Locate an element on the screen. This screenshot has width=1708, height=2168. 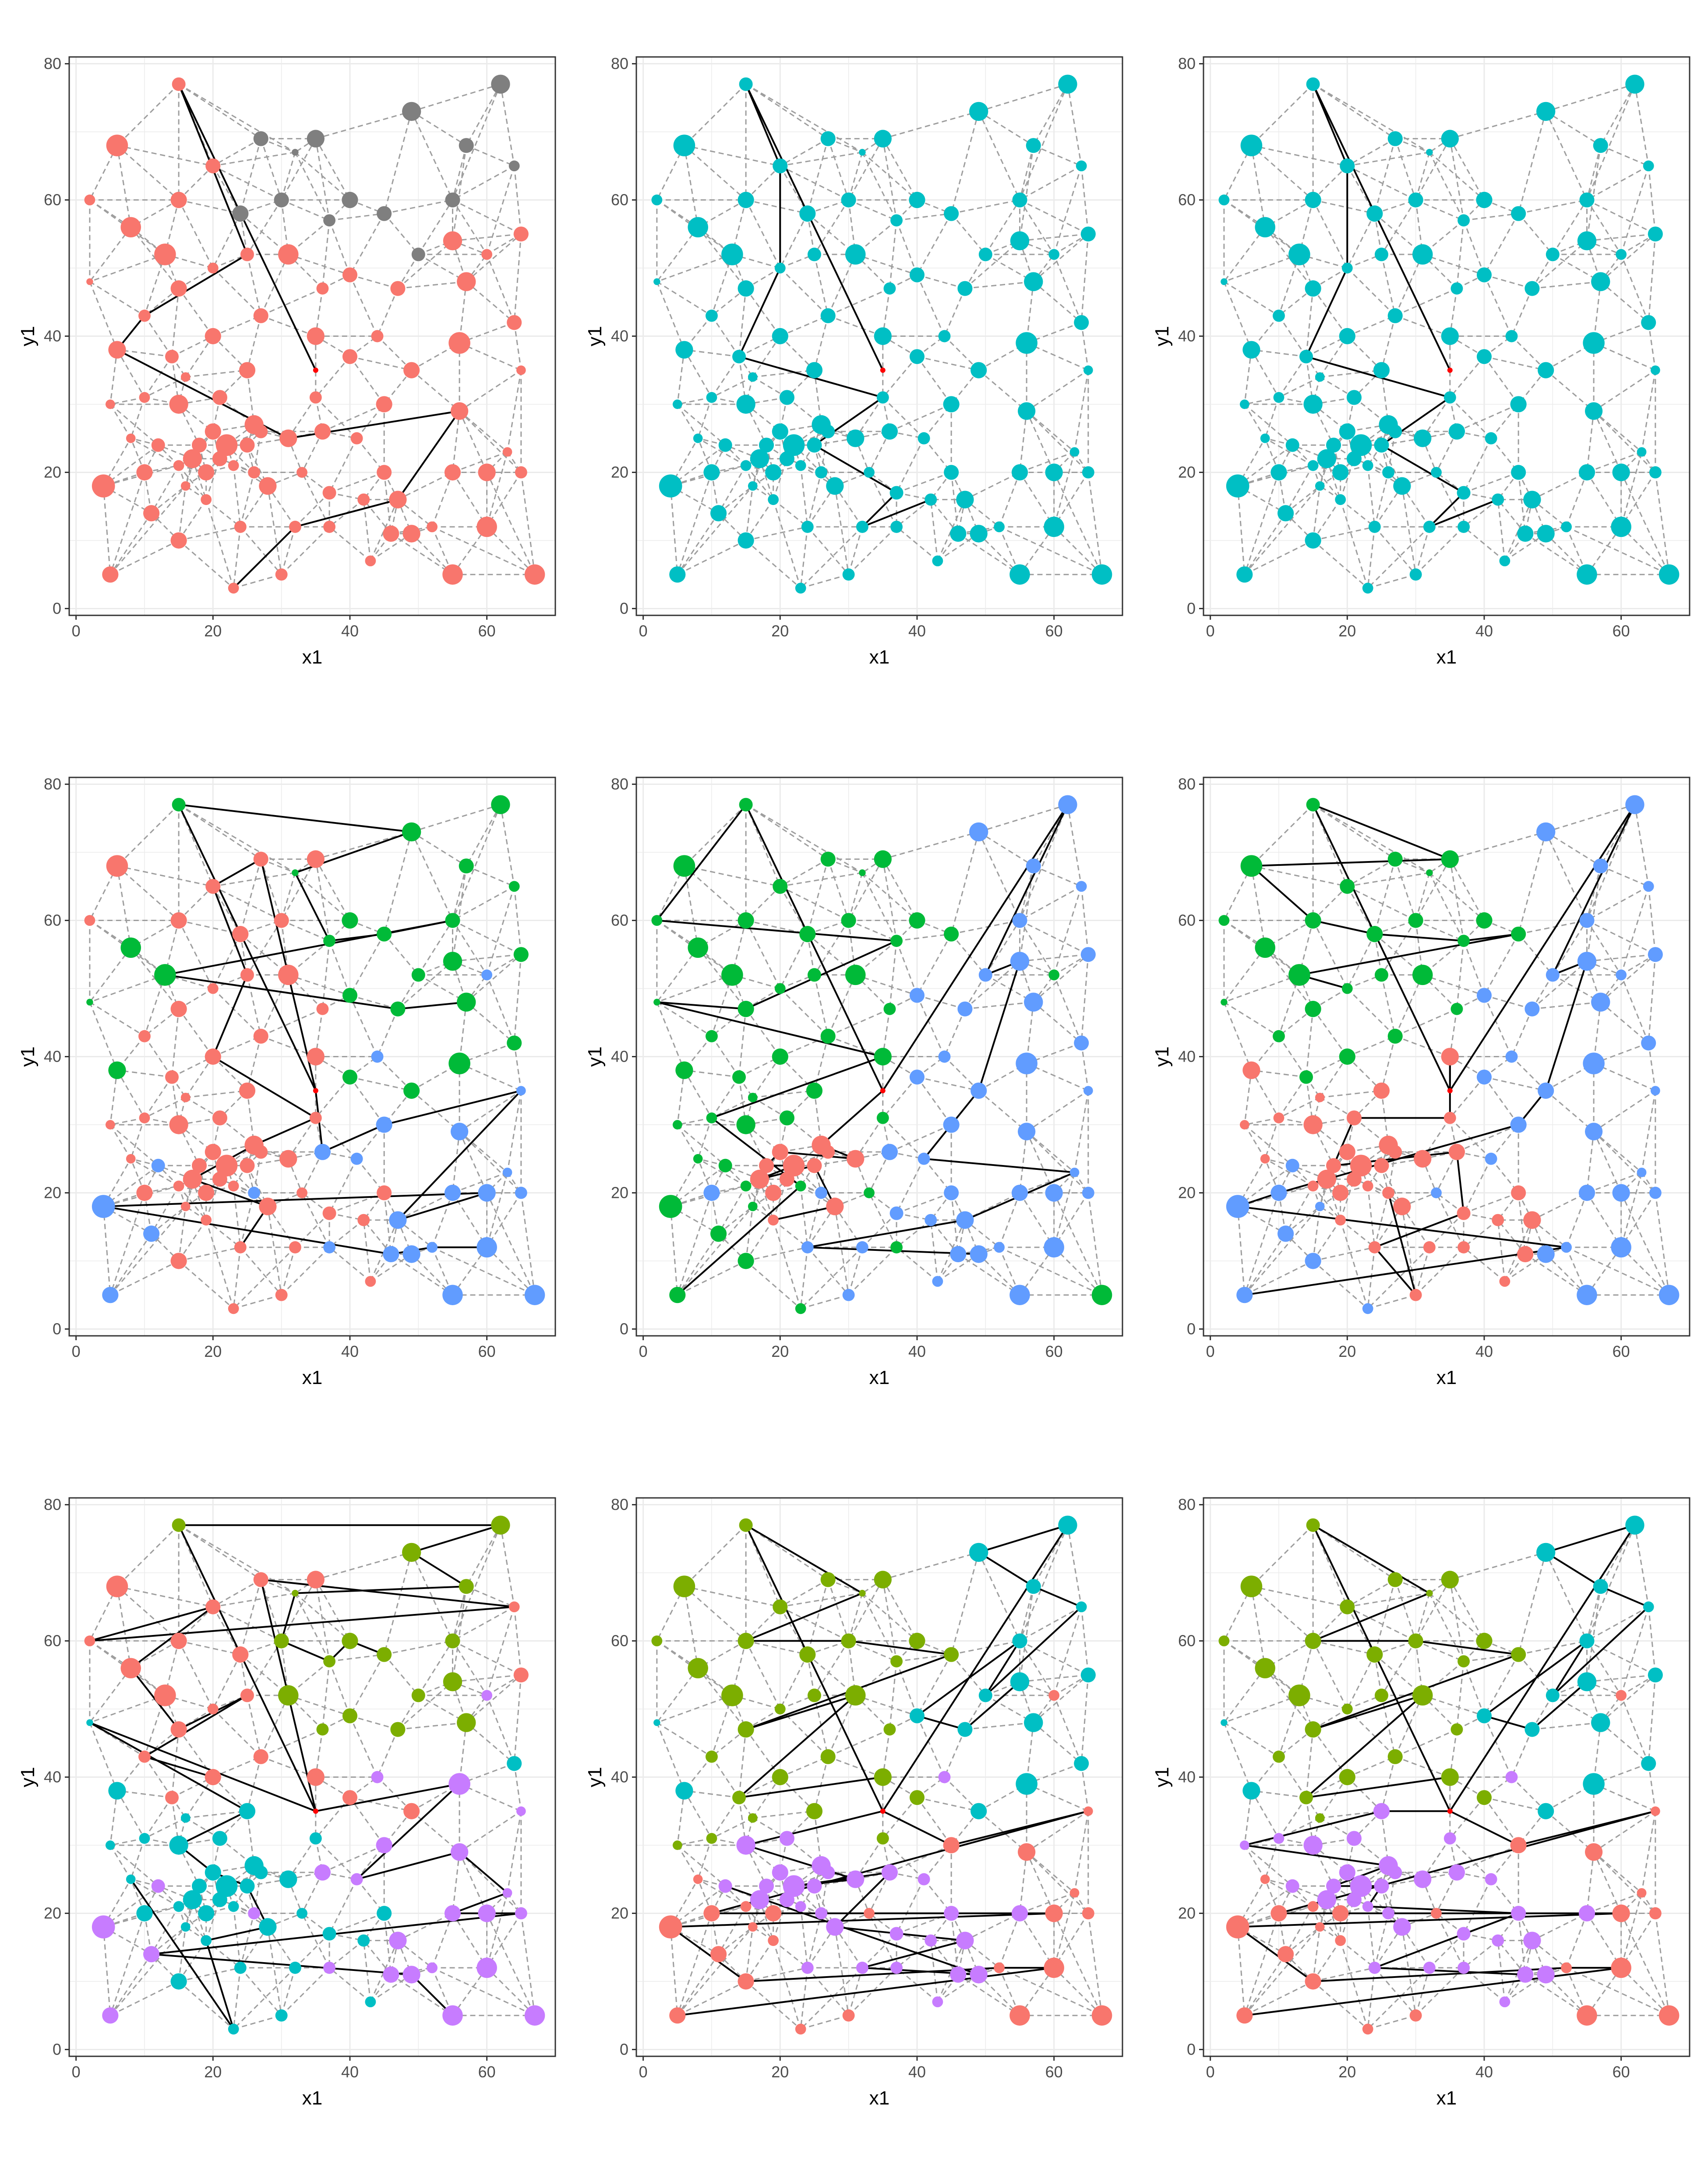
center-point is located at coordinates (1450, 1091).